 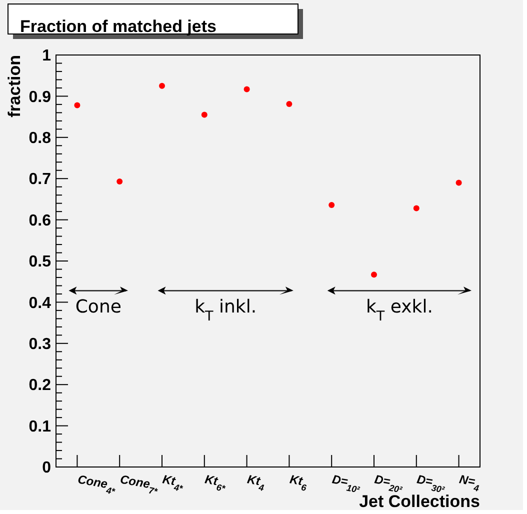 What do you see at coordinates (40, 303) in the screenshot?
I see `y-tick-label: 0.4` at bounding box center [40, 303].